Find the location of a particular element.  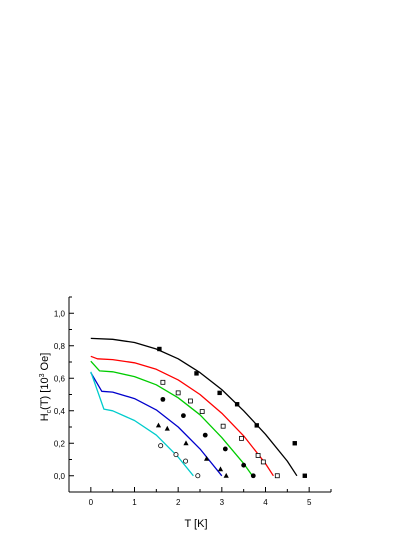

y-axis-title-mid: (T) [10 is located at coordinates (45, 393).